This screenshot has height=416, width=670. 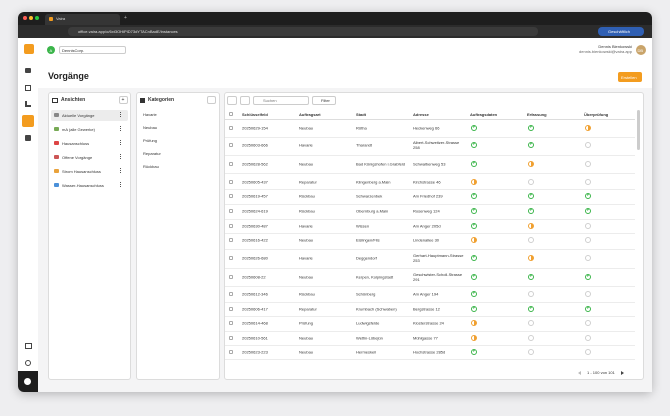 I want to click on categories-edit, so click(x=211, y=100).